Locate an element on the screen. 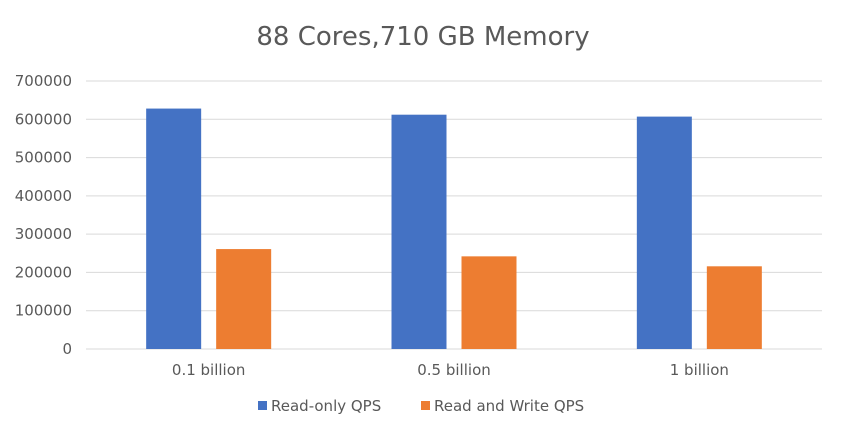 This screenshot has width=846, height=436. y-tick-label: 600000 is located at coordinates (43, 119).